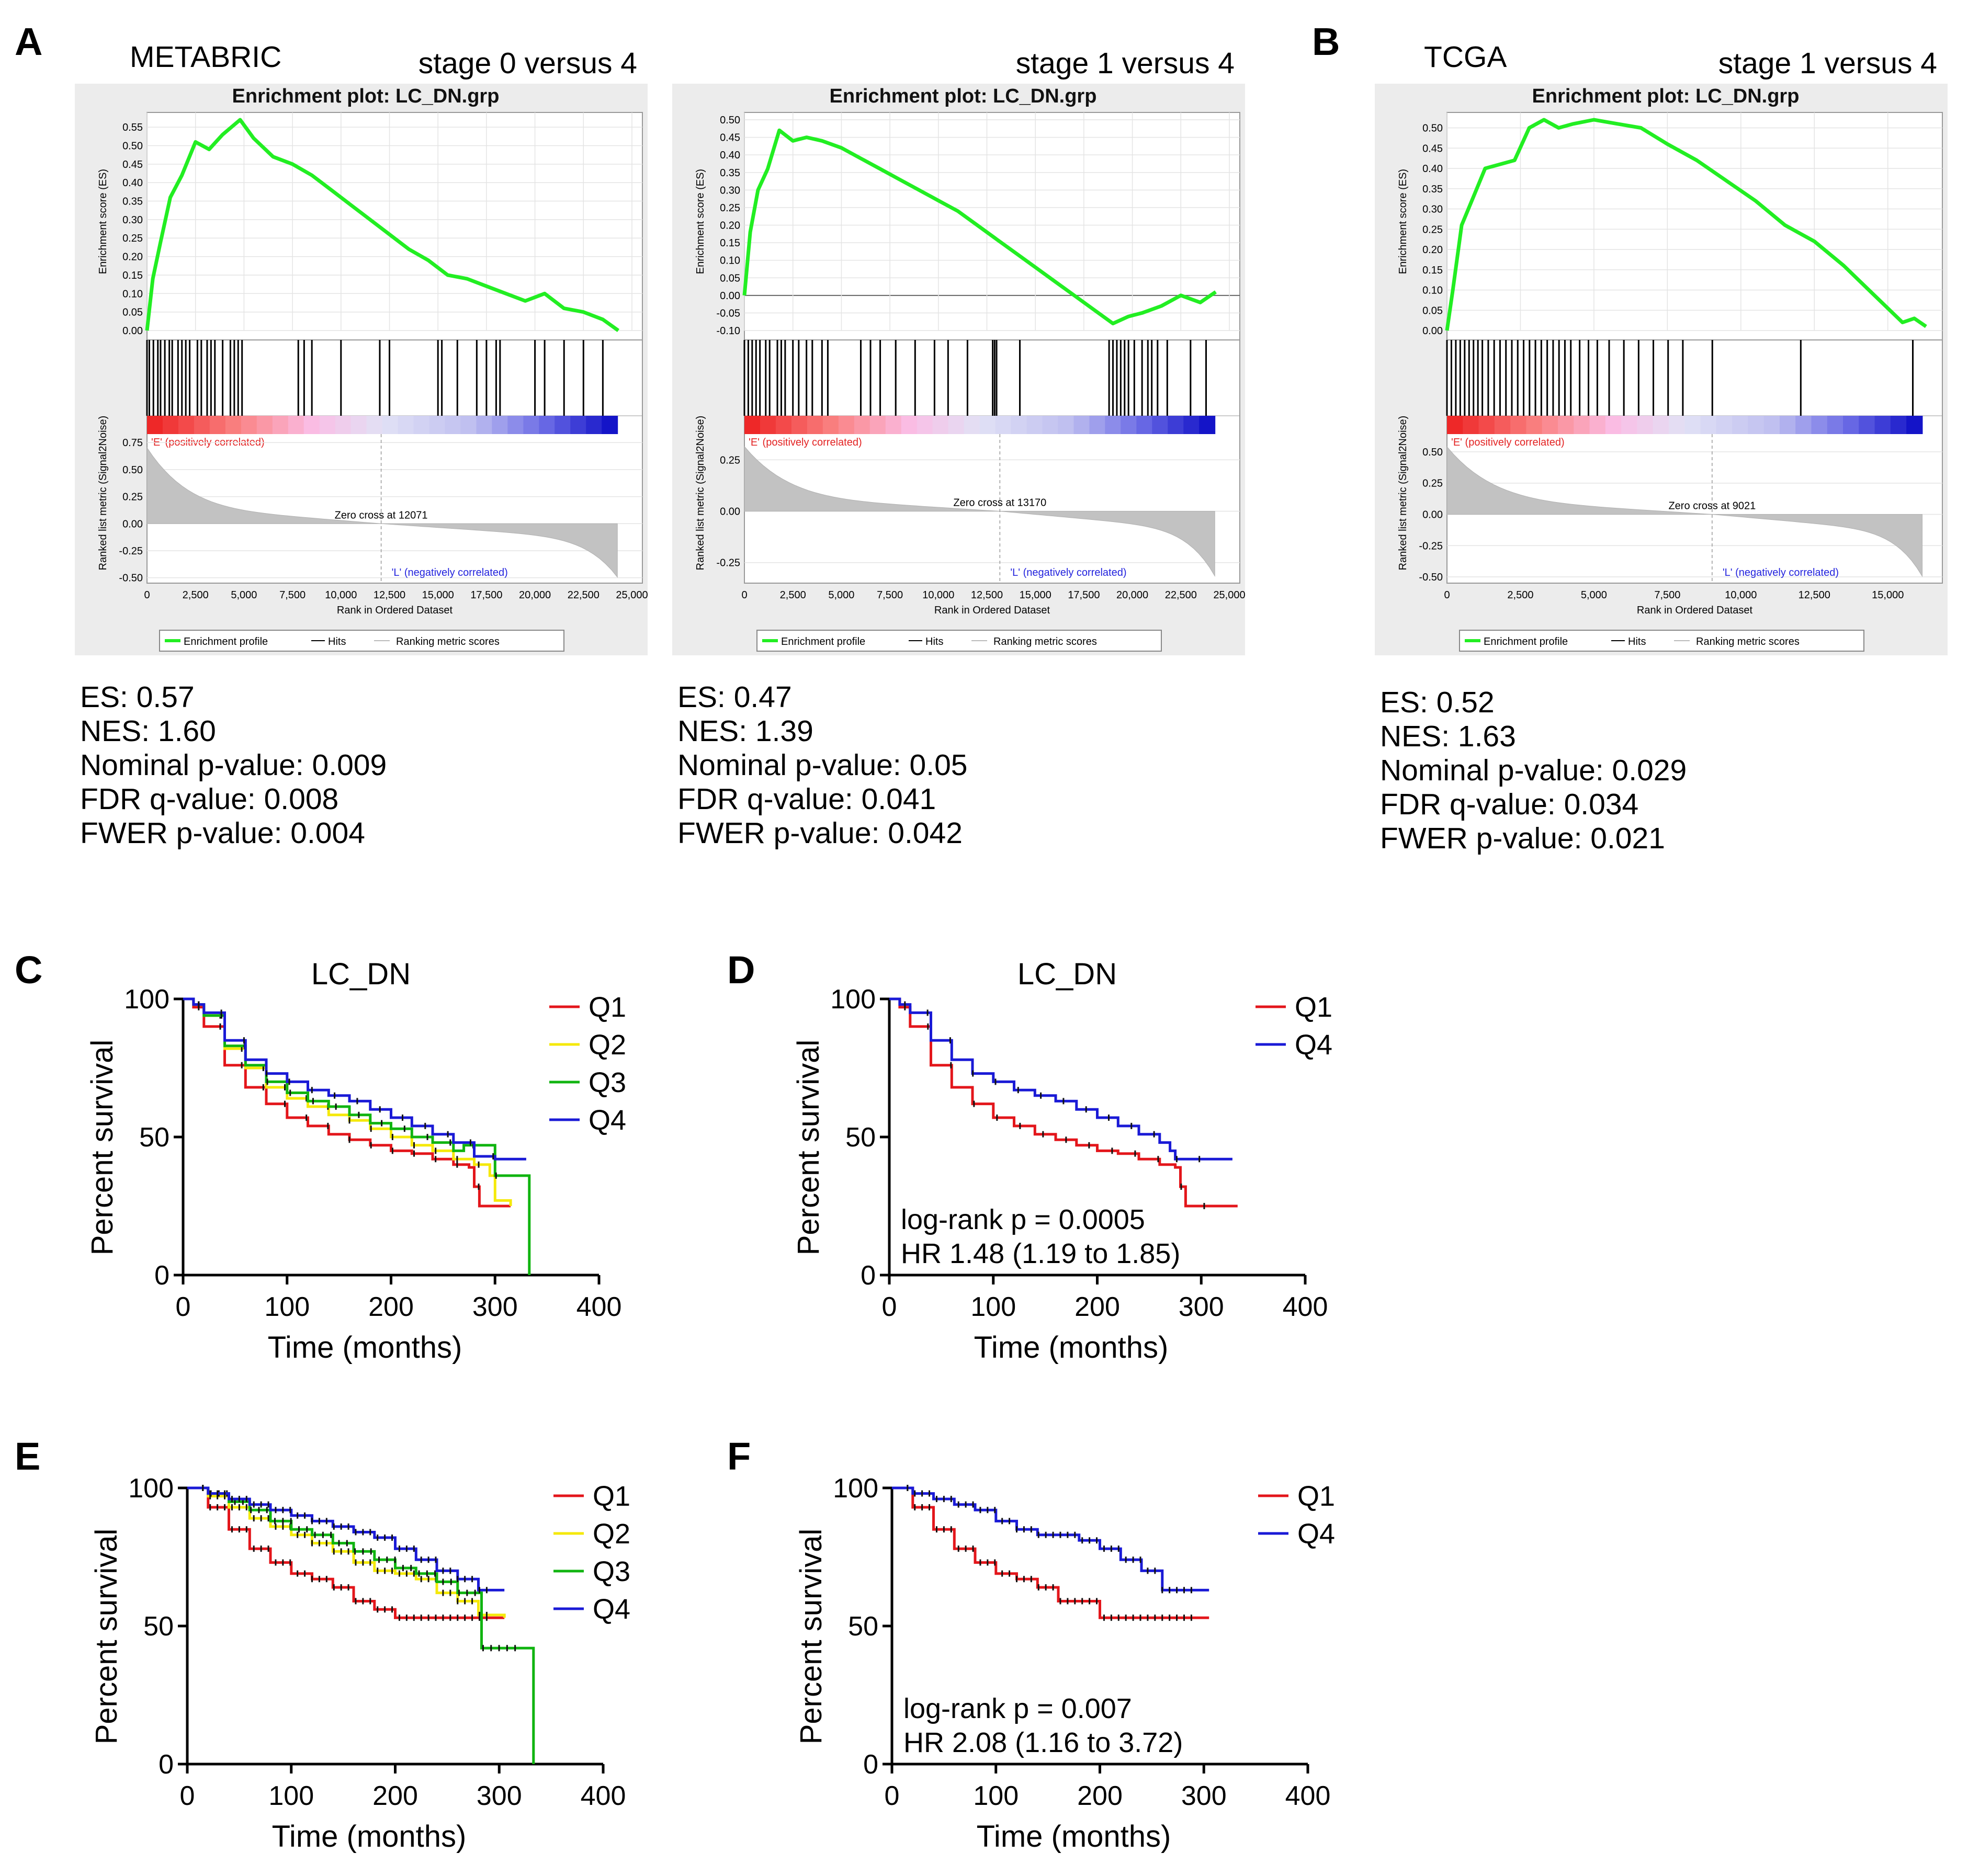  What do you see at coordinates (132, 127) in the screenshot?
I see `gsea-es-tick-label: 0.55` at bounding box center [132, 127].